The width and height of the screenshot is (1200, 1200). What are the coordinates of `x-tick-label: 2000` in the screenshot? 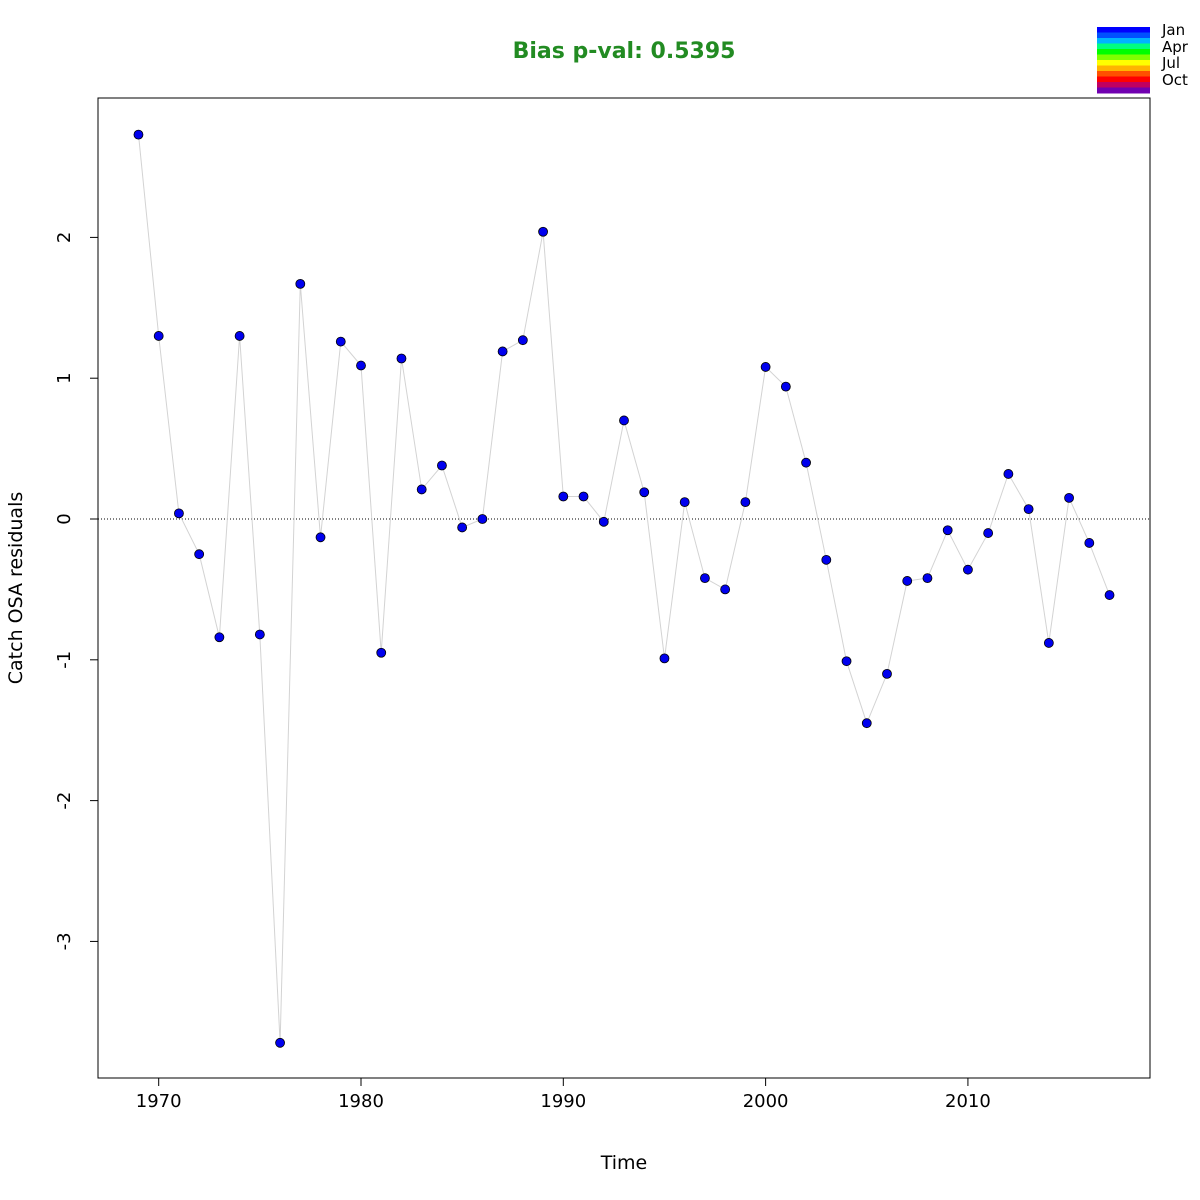 It's located at (766, 1101).